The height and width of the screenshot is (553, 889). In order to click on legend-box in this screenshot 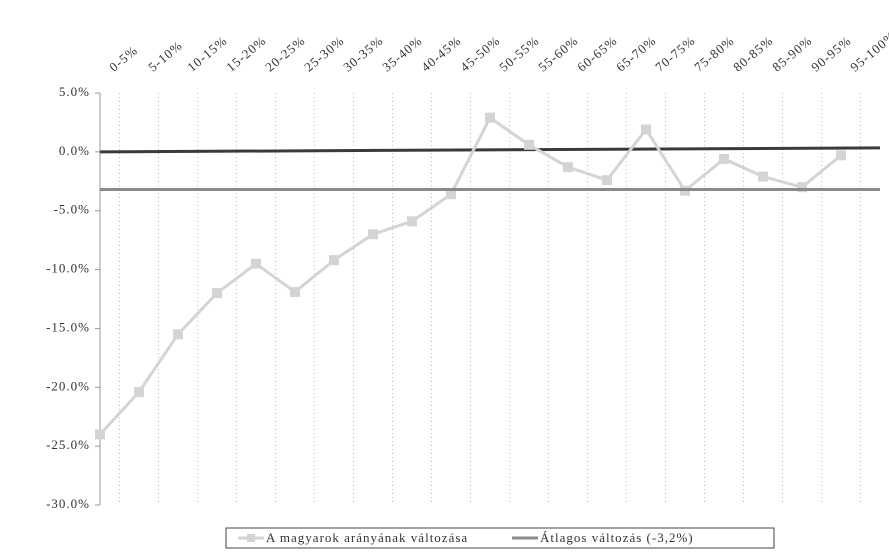, I will do `click(500, 538)`.